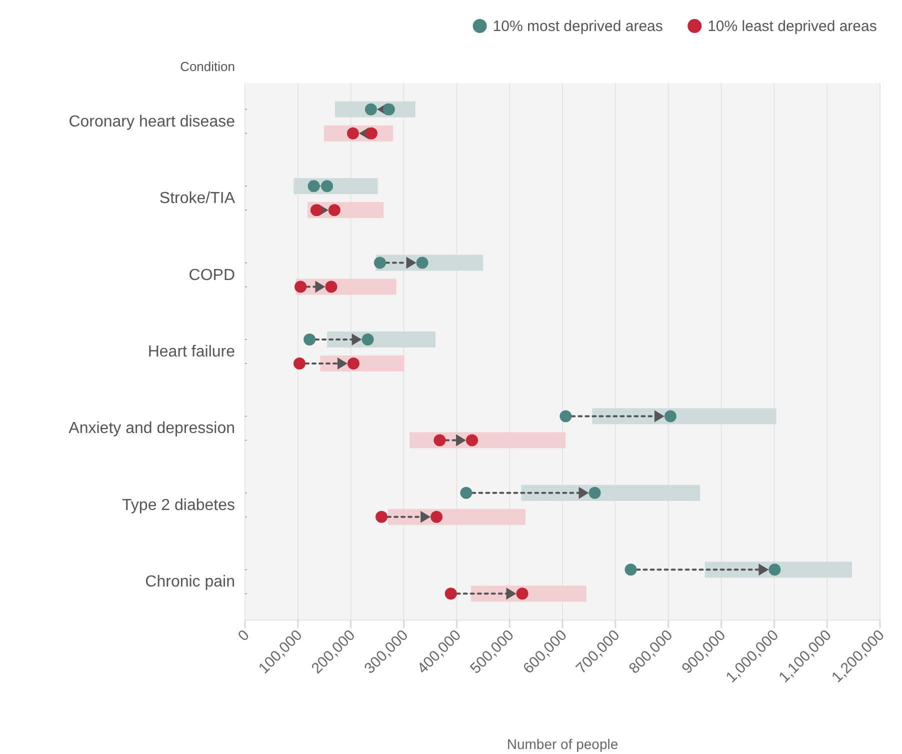  I want to click on y-axis-title: Condition, so click(207, 66).